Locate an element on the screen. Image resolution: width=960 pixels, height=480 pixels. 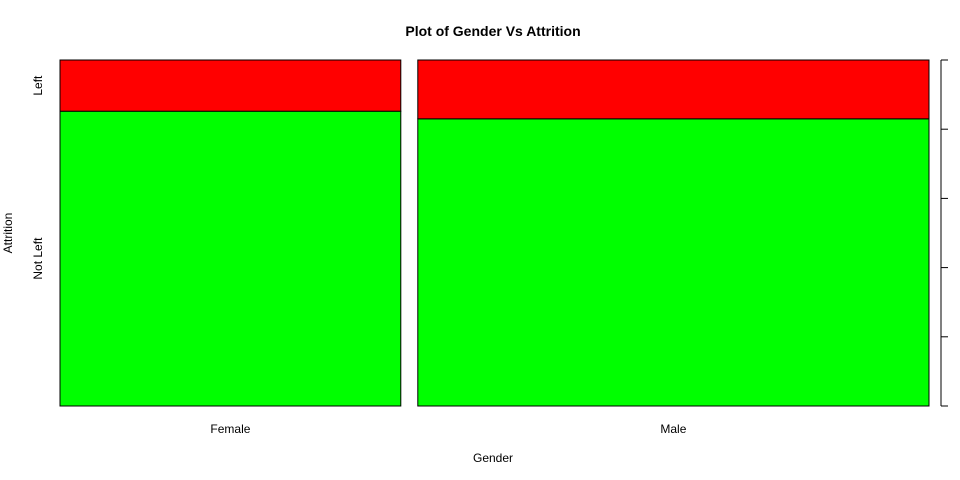
level-labels: Not Left Left is located at coordinates (38, 177).